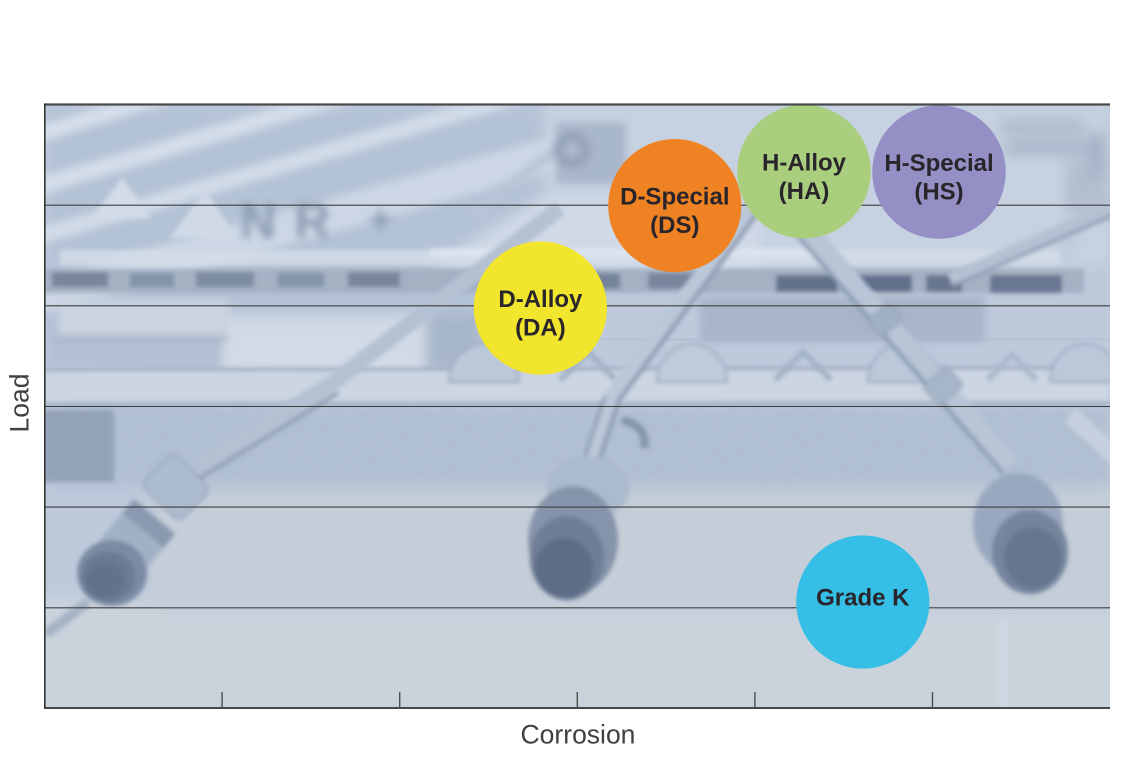  What do you see at coordinates (578, 735) in the screenshot?
I see `svg-text: Corrosion` at bounding box center [578, 735].